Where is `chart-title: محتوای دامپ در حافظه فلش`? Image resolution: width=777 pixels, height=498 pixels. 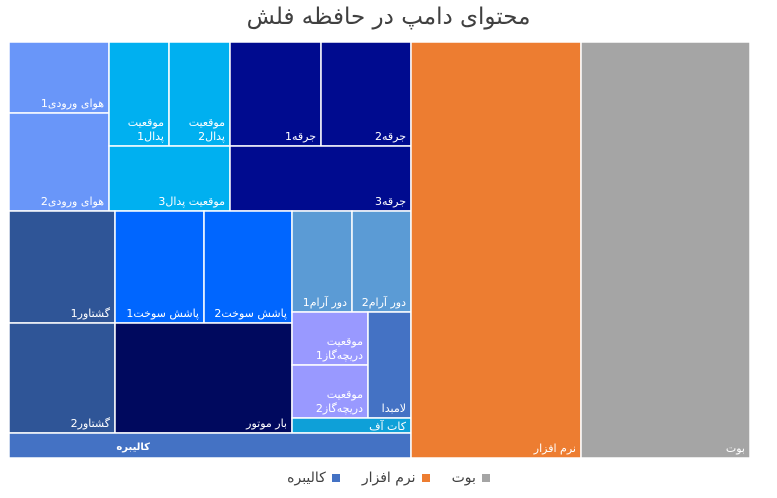
chart-title: محتوای دامپ در حافظه فلش is located at coordinates (388, 17).